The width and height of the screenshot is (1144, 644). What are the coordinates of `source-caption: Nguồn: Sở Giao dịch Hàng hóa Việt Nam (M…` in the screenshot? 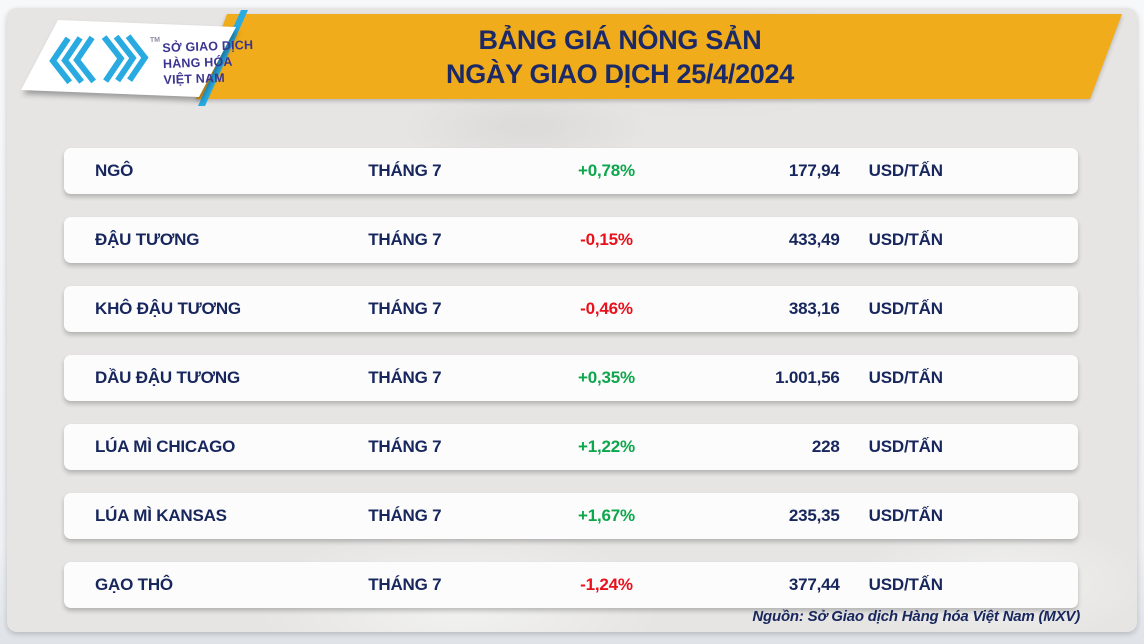 It's located at (916, 616).